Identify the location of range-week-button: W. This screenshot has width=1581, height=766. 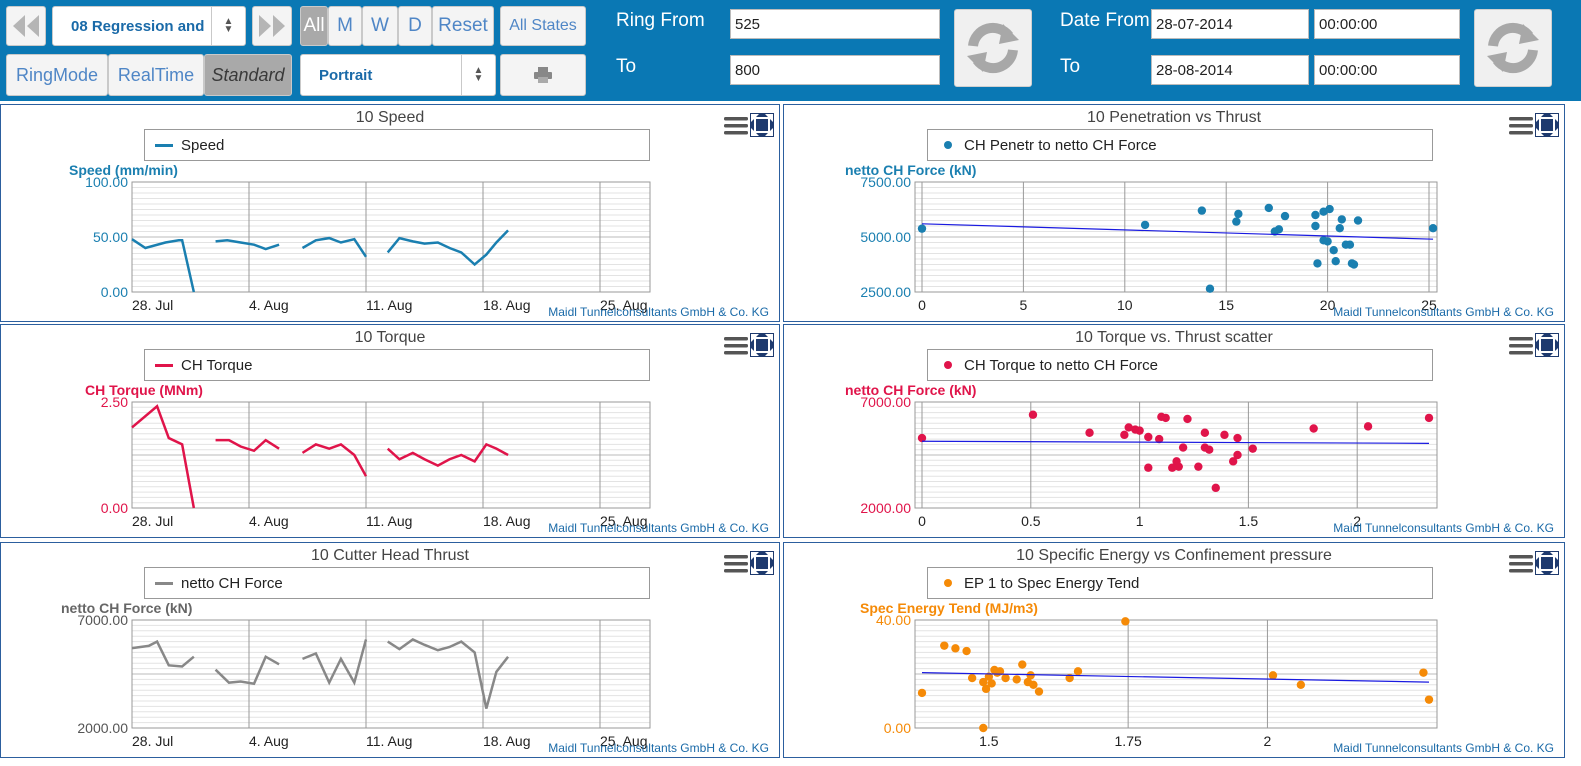
(380, 26).